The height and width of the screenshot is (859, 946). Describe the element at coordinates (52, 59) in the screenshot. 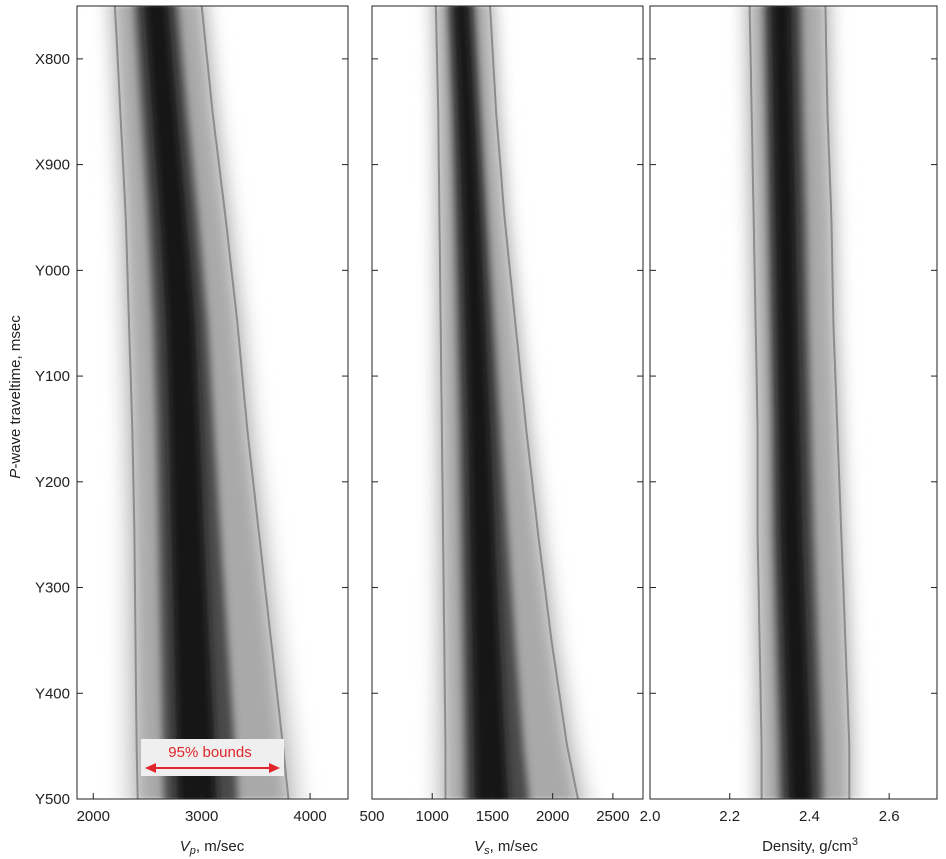

I see `y-tick-label: X800` at that location.